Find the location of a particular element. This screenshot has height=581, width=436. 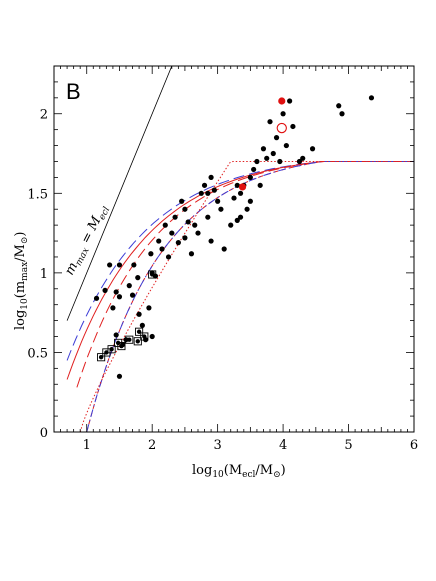

y-tick-label: 1 is located at coordinates (44, 274).